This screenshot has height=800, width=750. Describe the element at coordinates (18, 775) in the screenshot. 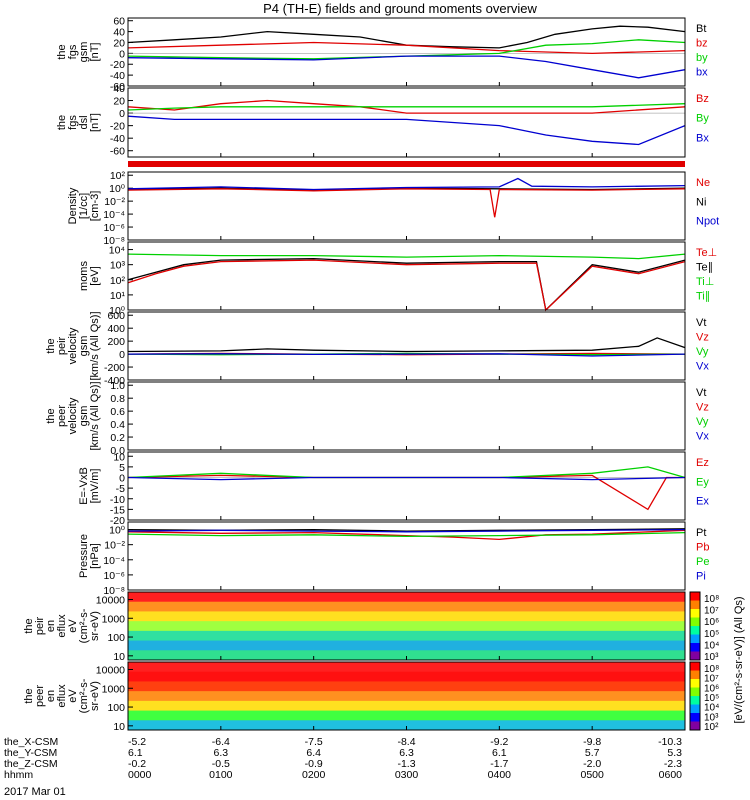

I see `ephem-row-label: hhmm` at that location.